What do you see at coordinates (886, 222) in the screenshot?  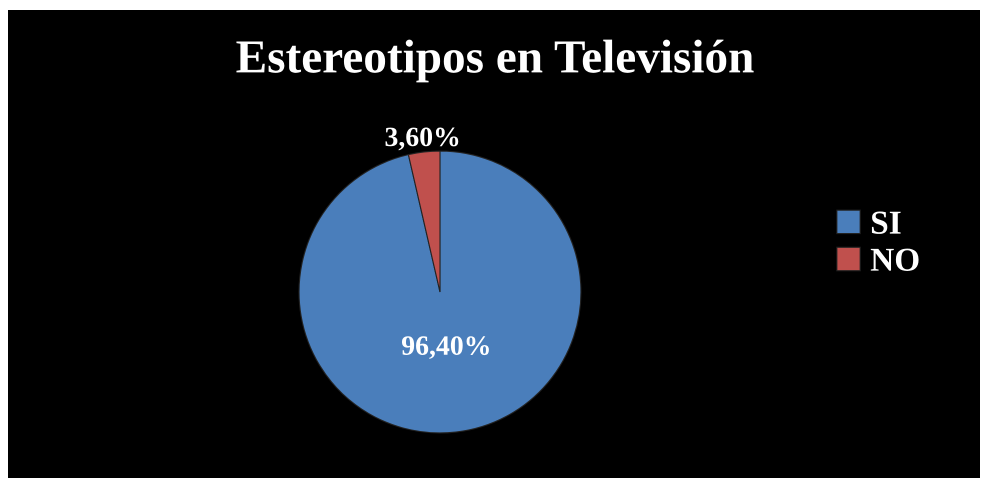 I see `legend-label: SI` at bounding box center [886, 222].